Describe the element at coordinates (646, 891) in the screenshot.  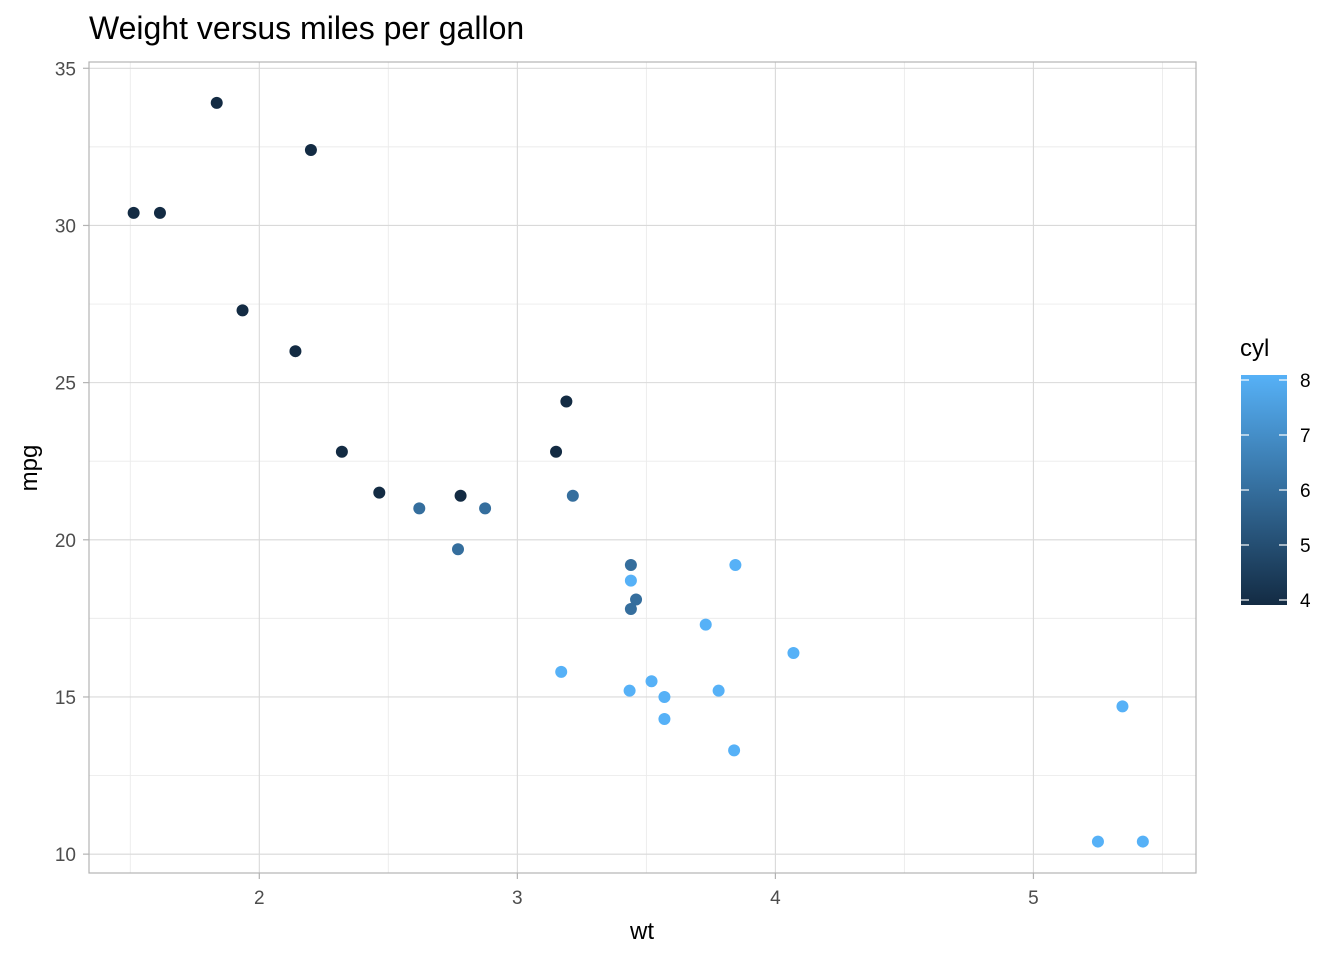
I see `x-axis-ticks: 2 3 4 5` at that location.